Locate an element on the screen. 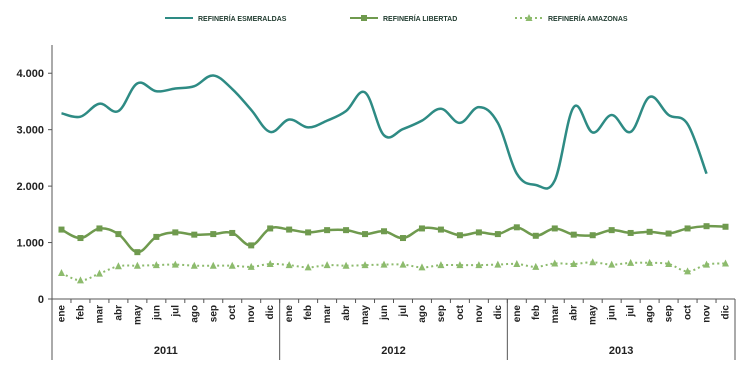  y-tick-label: 3.000 is located at coordinates (30, 131).